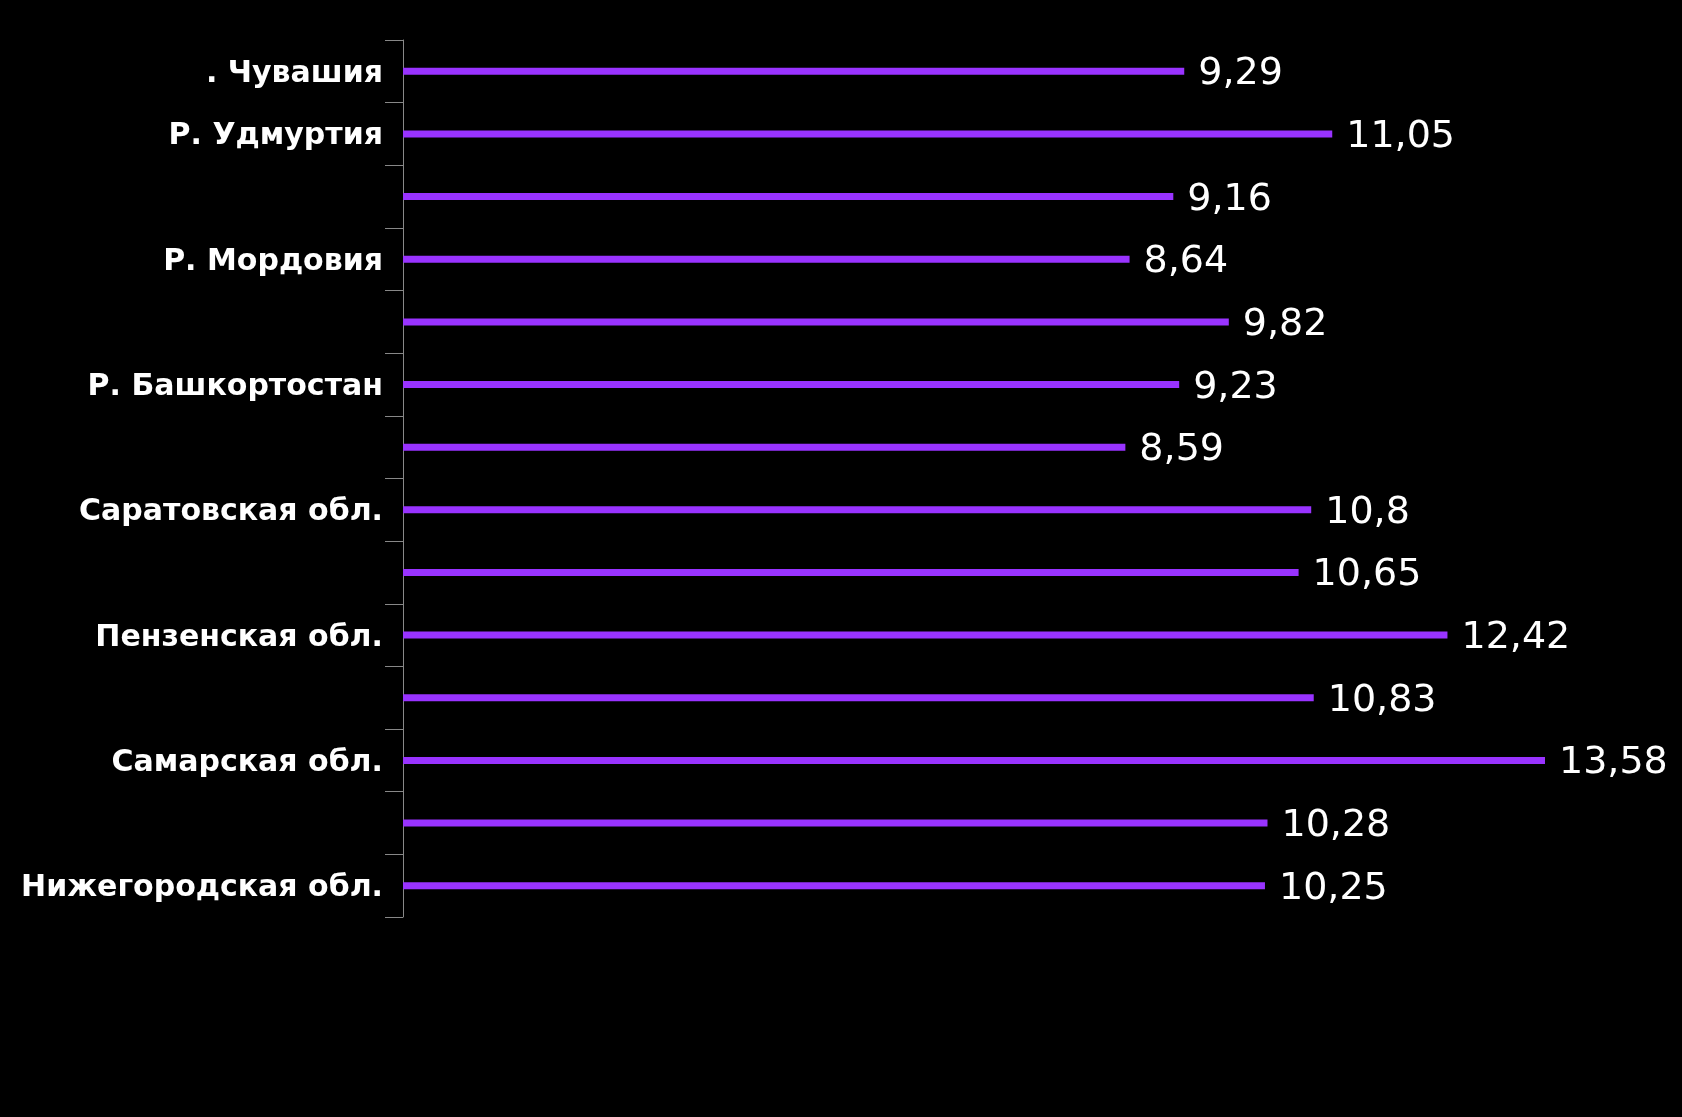 The height and width of the screenshot is (1117, 1682). What do you see at coordinates (1240, 71) in the screenshot?
I see `data-label: 9,29` at bounding box center [1240, 71].